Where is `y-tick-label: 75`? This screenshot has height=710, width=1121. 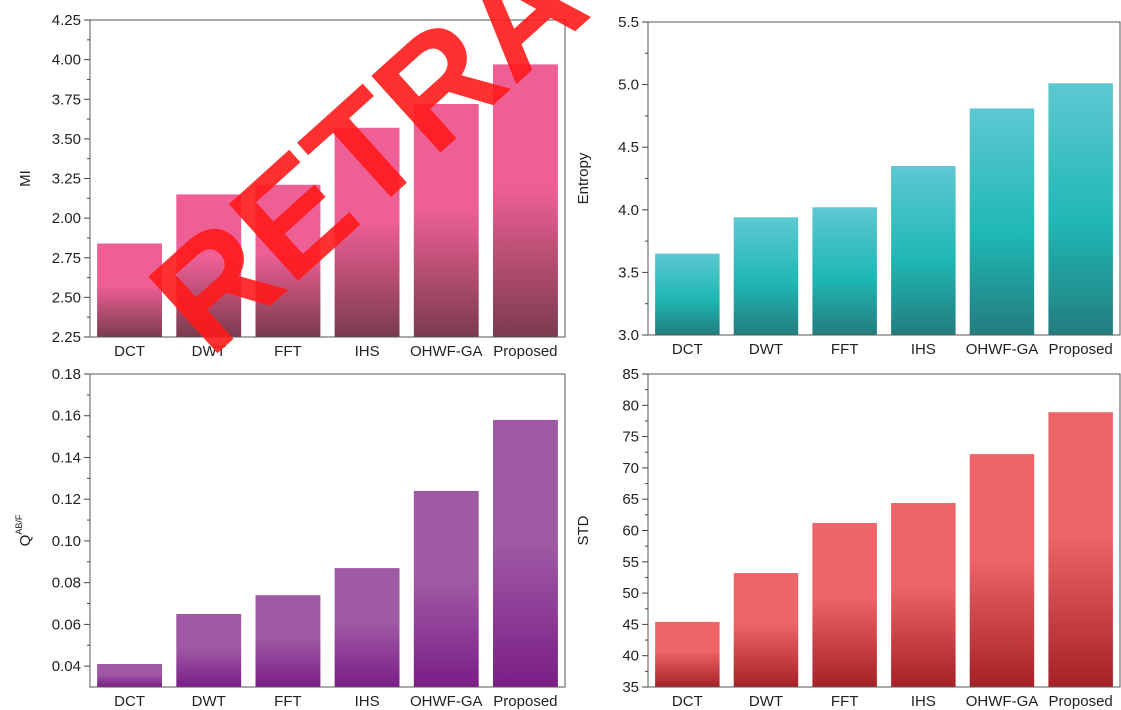 y-tick-label: 75 is located at coordinates (630, 437).